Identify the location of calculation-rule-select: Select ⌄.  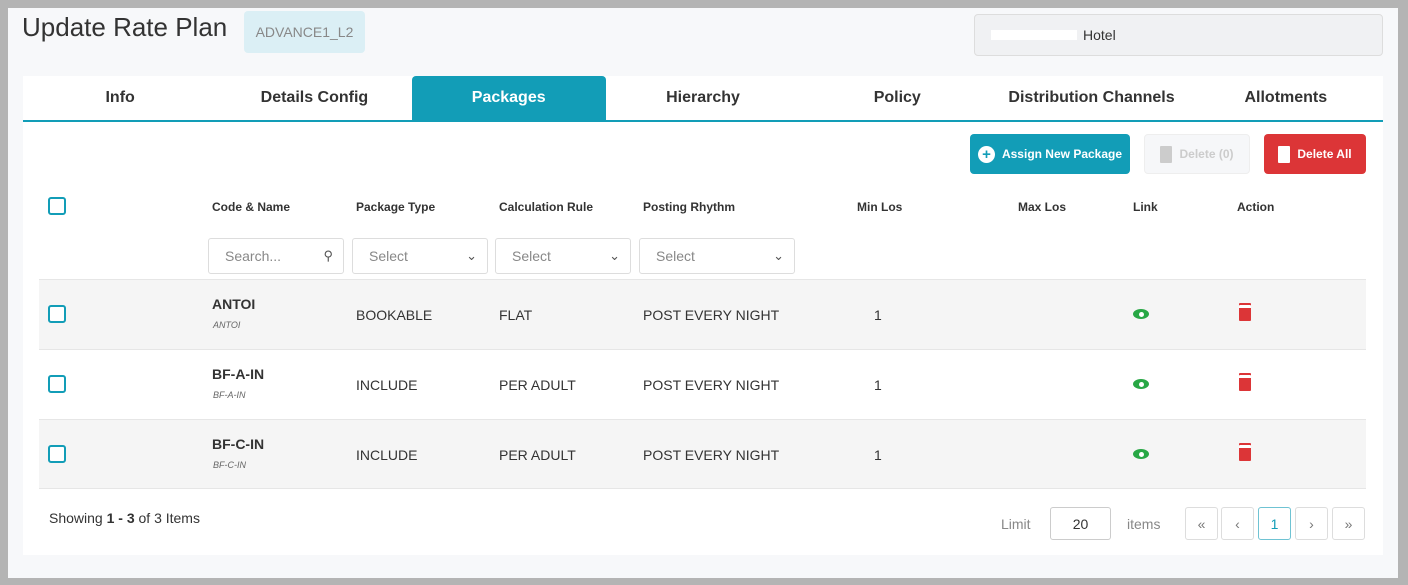
(563, 256).